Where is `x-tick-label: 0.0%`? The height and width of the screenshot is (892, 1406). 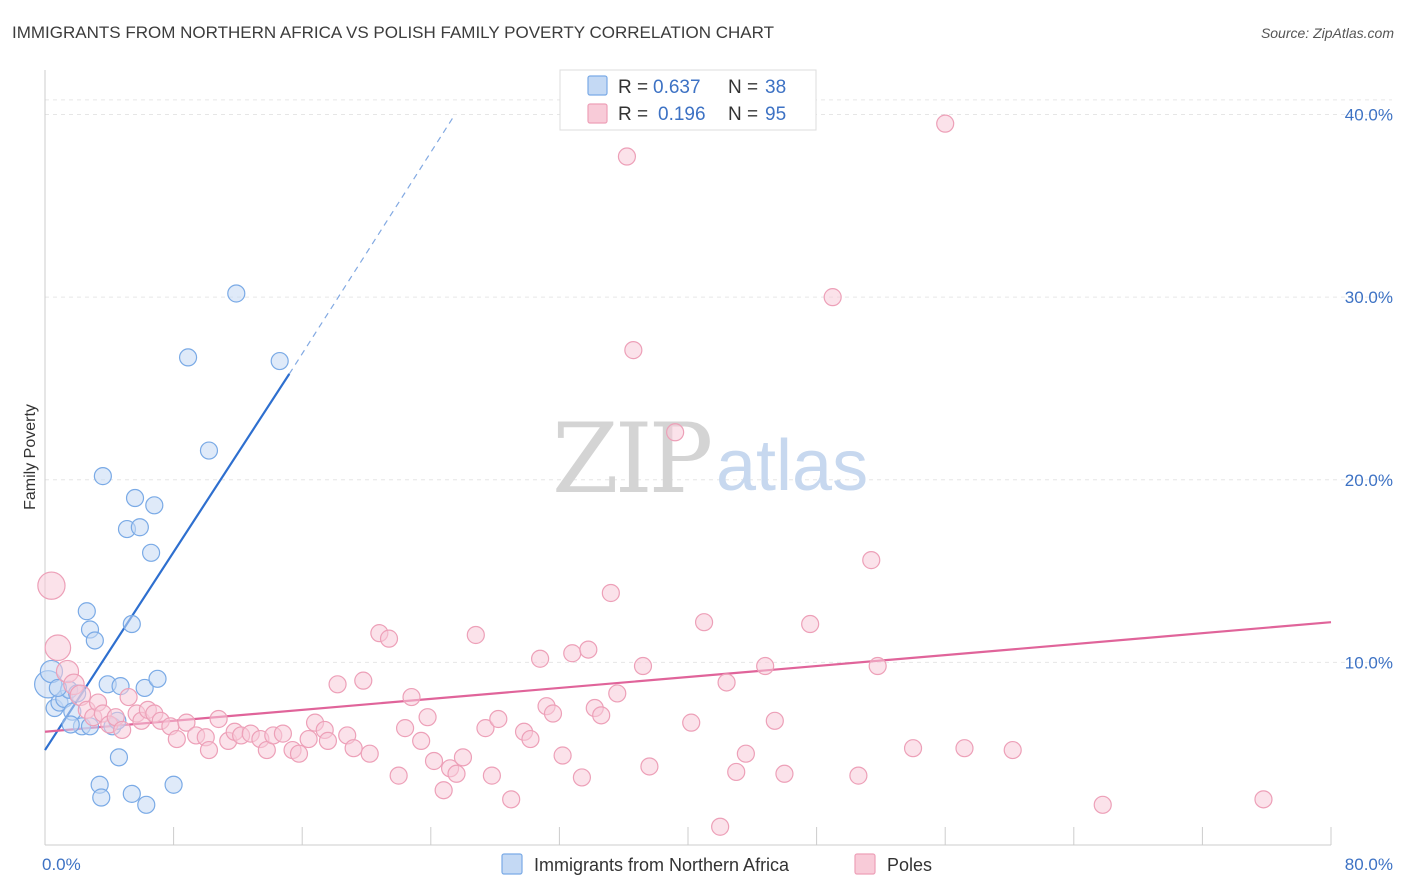
x-tick-label: 0.0% is located at coordinates (61, 864).